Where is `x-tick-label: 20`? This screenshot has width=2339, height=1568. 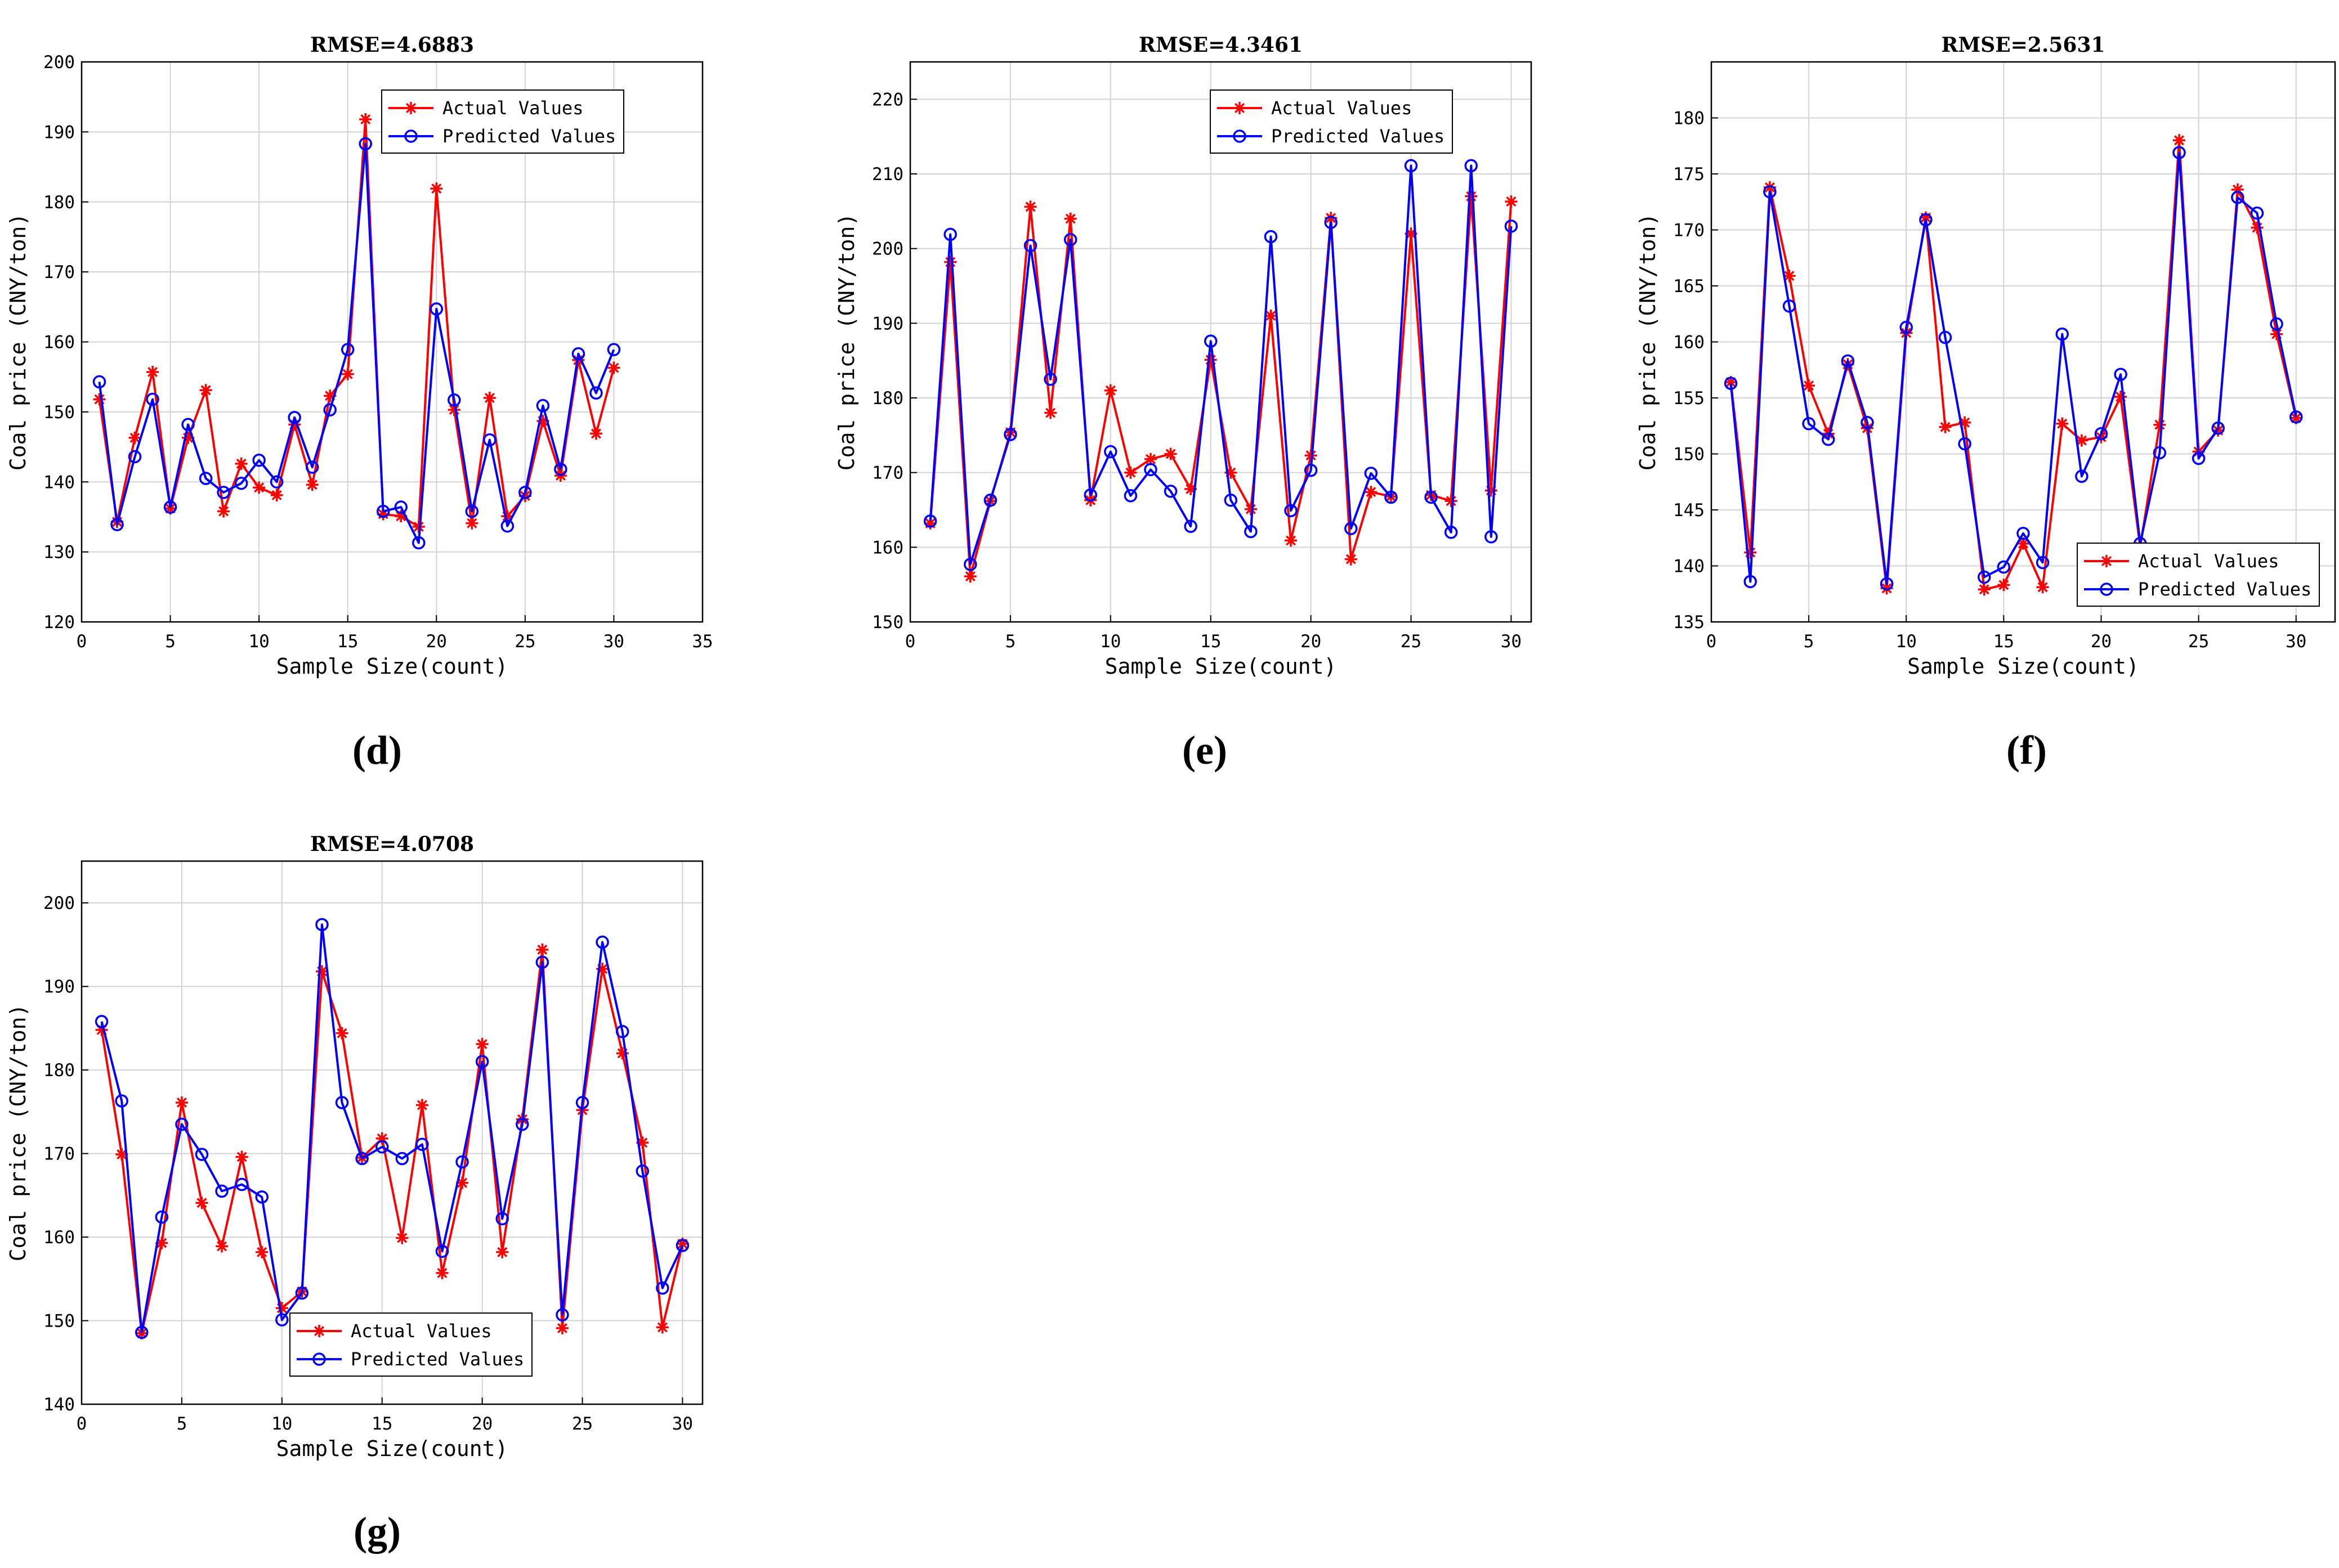 x-tick-label: 20 is located at coordinates (482, 1424).